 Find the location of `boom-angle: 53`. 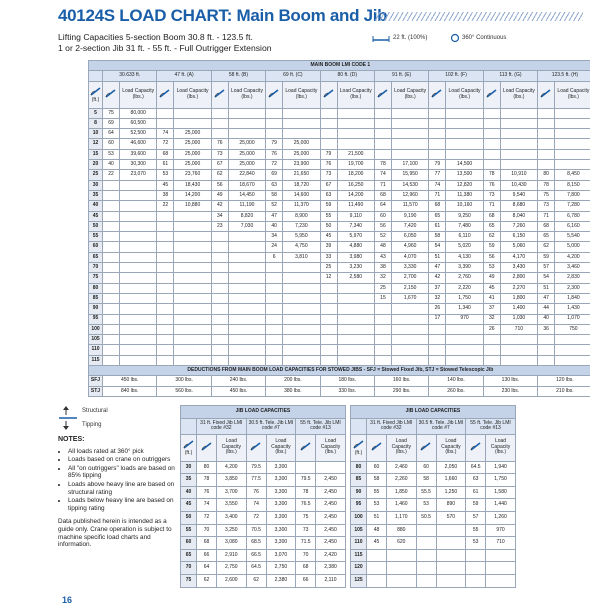

boom-angle: 53 is located at coordinates (376, 505).